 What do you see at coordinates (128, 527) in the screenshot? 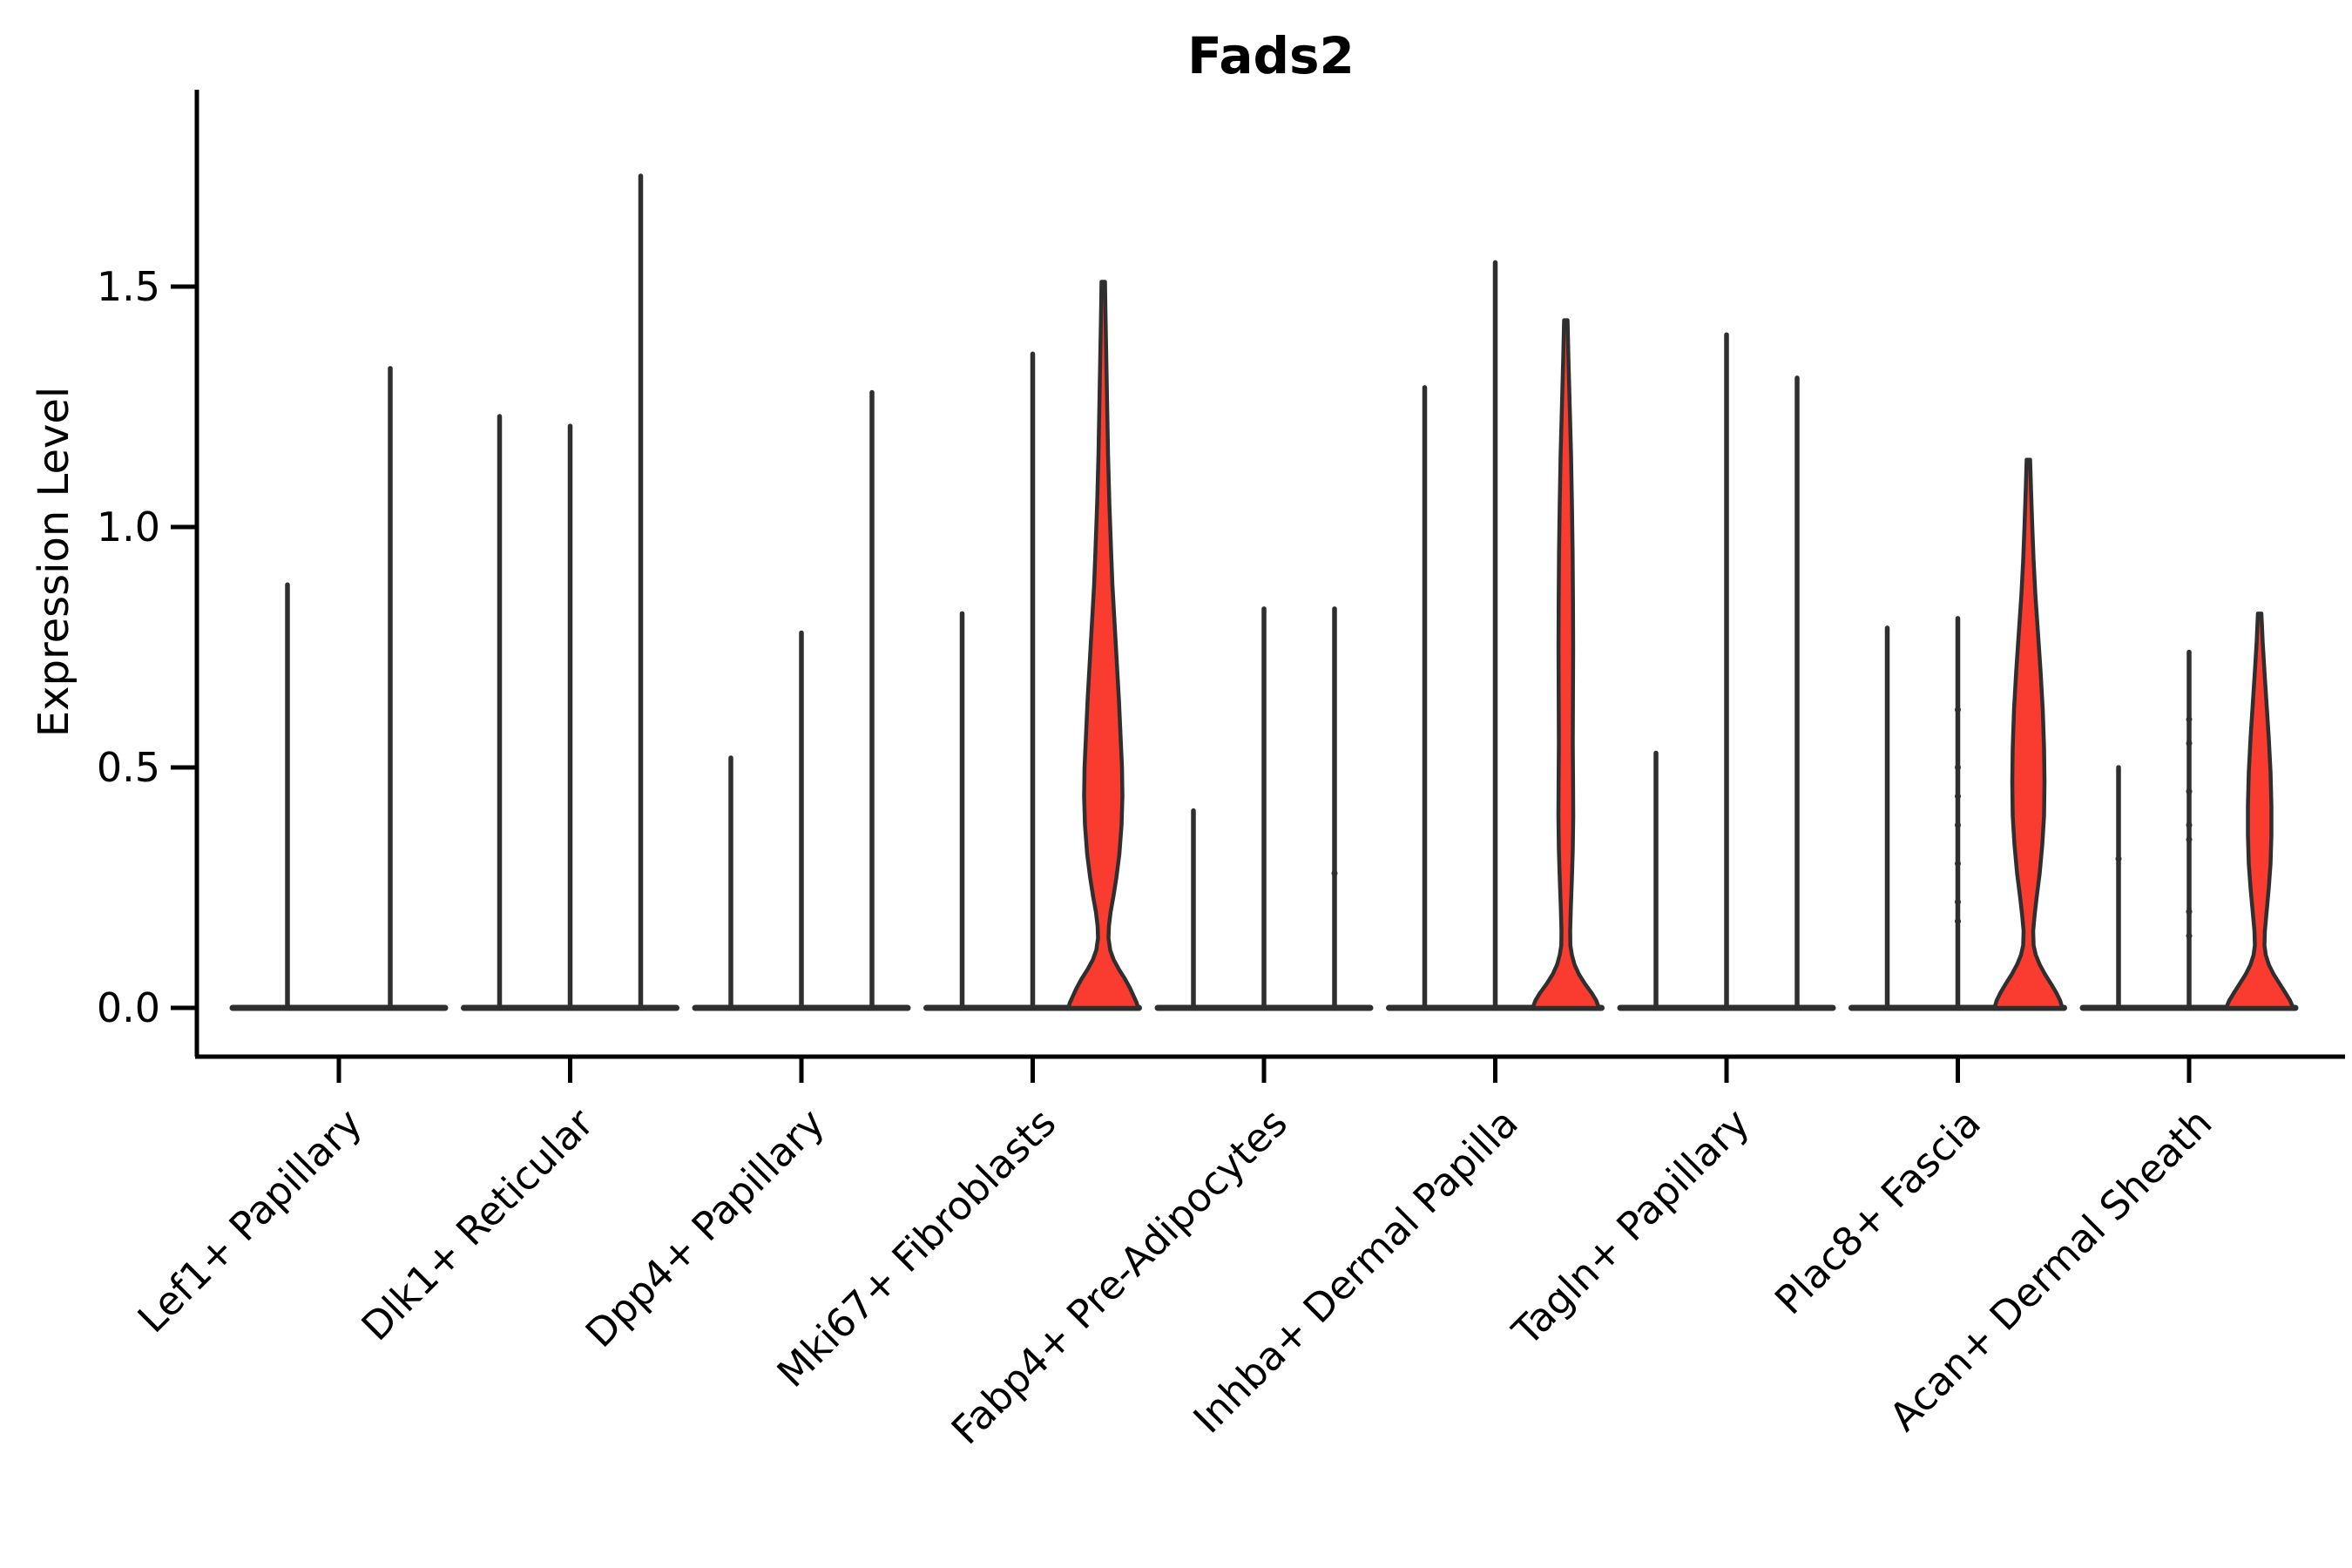
I see `y-tick-label: 1.0` at bounding box center [128, 527].